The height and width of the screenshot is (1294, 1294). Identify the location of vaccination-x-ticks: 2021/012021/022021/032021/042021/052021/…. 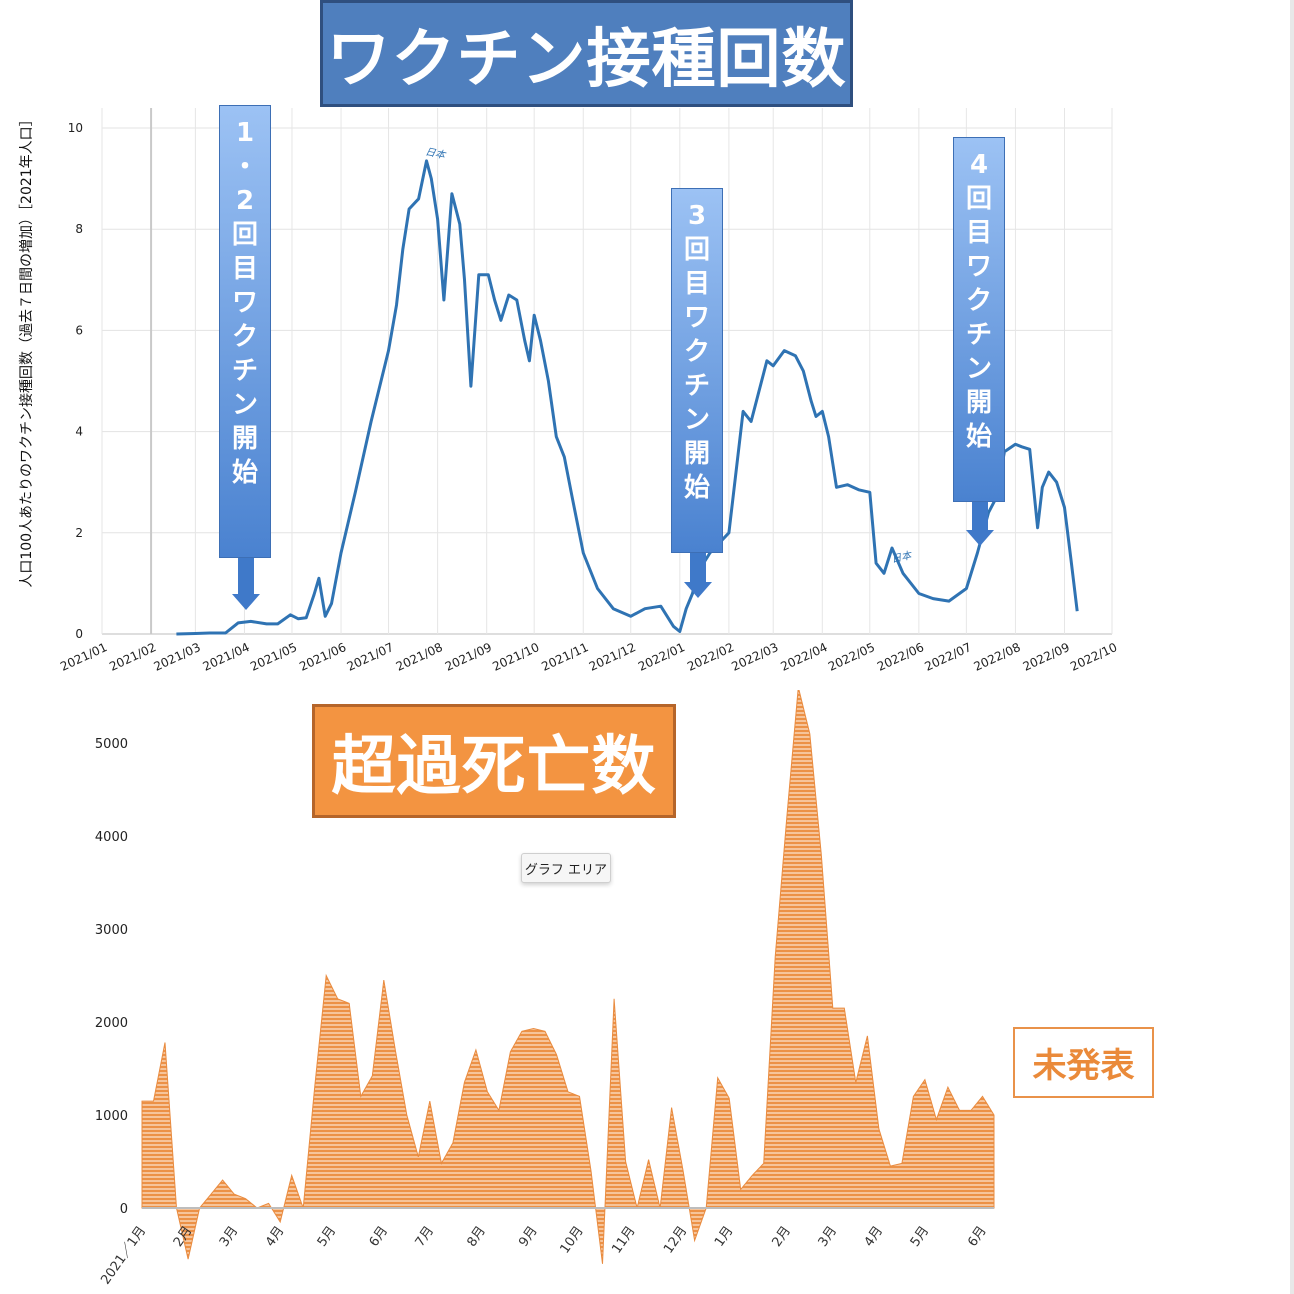
(588, 657).